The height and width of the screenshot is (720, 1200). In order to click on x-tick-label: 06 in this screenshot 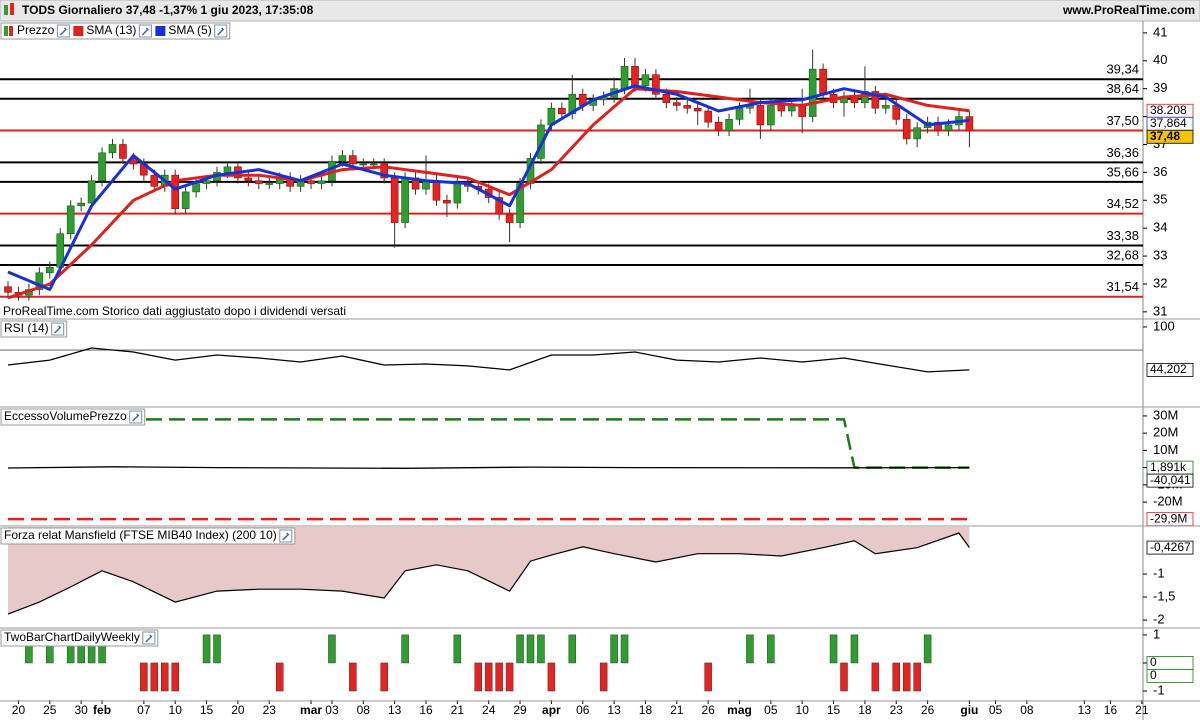, I will do `click(583, 710)`.